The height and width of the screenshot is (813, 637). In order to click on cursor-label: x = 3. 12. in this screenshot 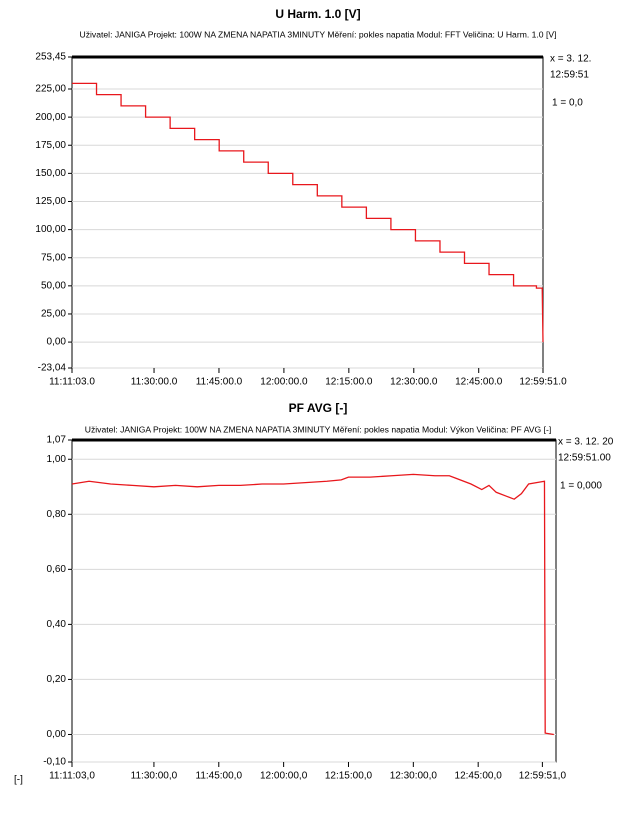, I will do `click(570, 59)`.